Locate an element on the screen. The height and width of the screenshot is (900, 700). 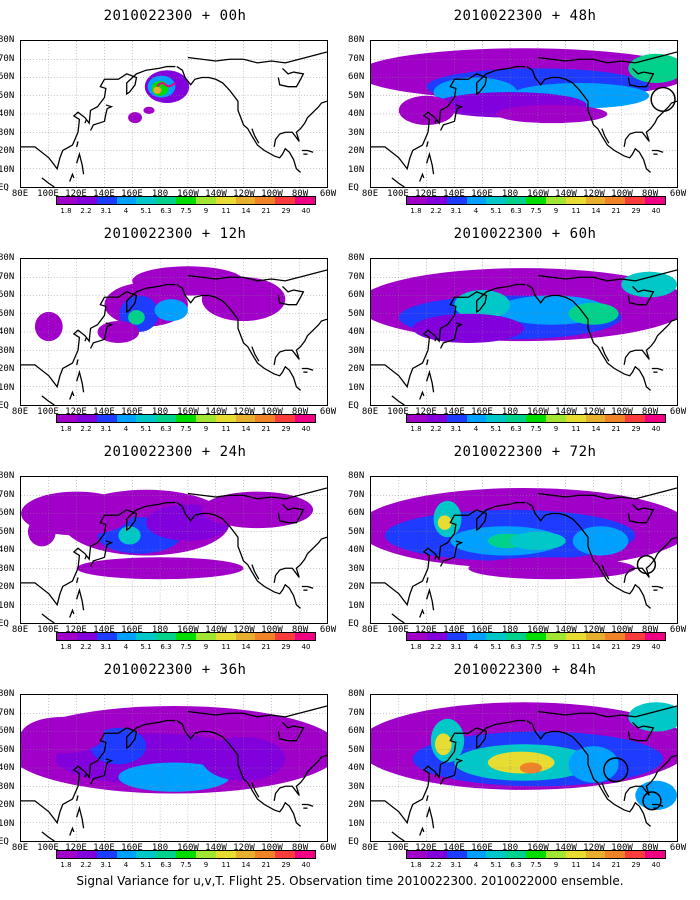
colorbar-labels: 1.8 2.2 3.1 4 5.1 6.3 7.5 9 11 14 21 29 40 is located at coordinates (536, 211).